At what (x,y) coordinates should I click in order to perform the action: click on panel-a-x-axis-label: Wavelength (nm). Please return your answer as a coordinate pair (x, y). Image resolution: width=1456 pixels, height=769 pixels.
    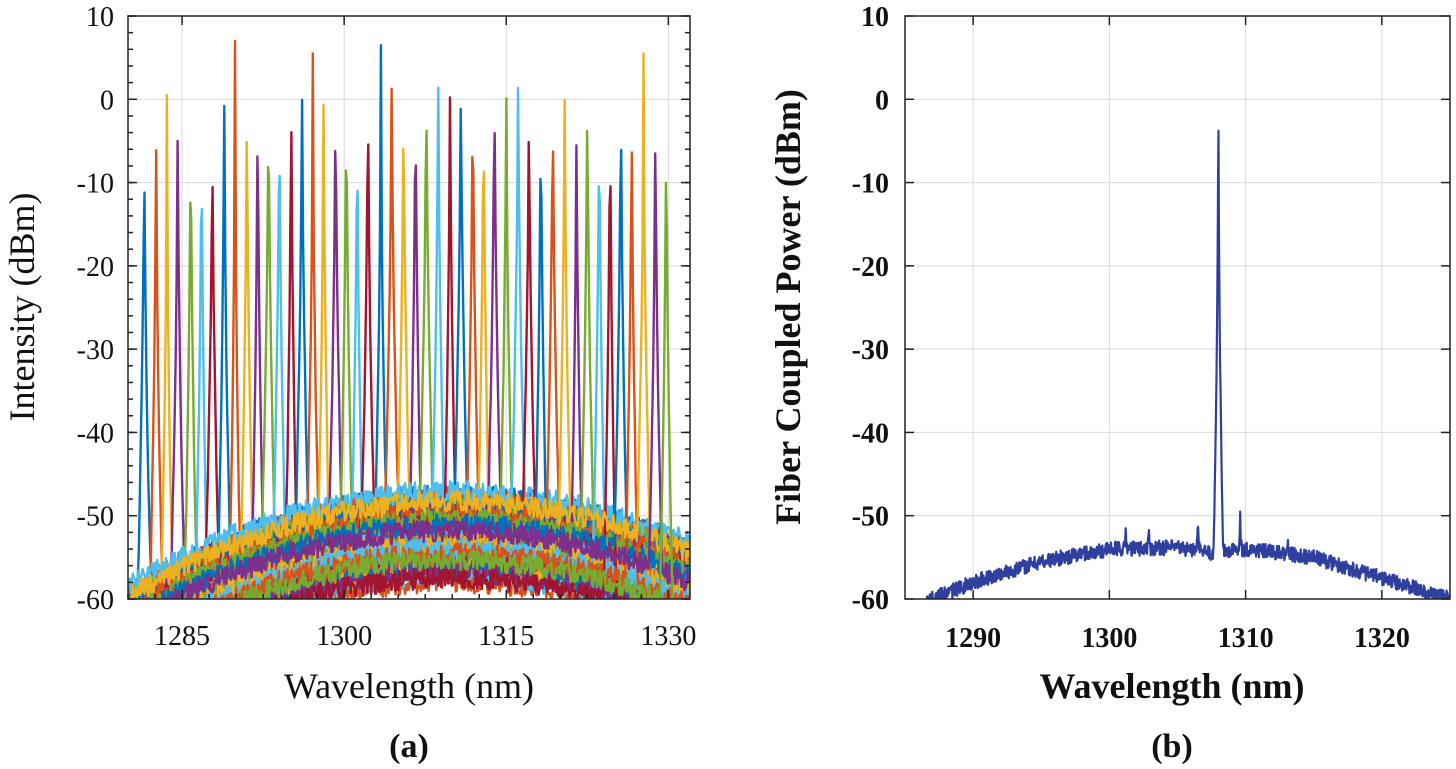
    Looking at the image, I should click on (409, 686).